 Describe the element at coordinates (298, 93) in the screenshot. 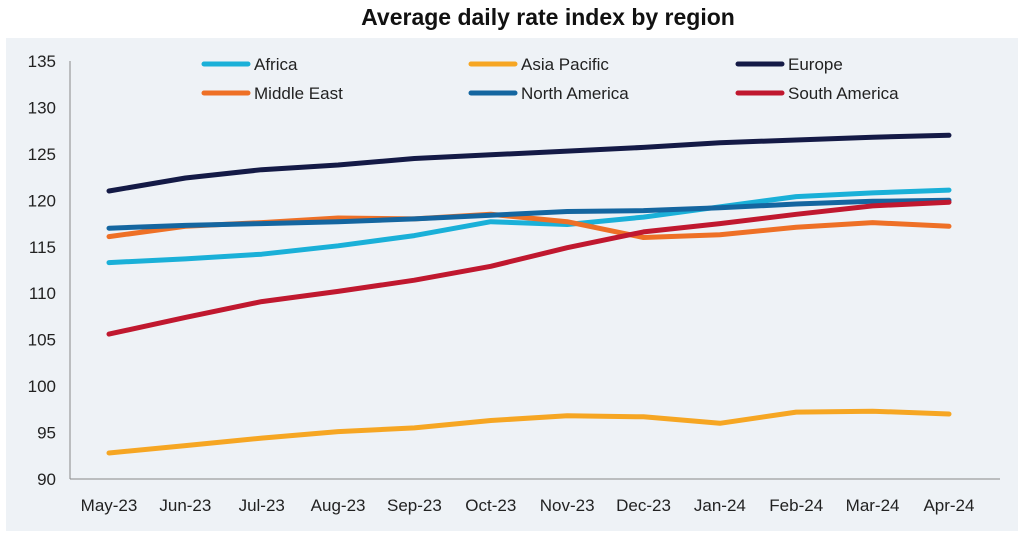

I see `legend-middle-east-label: Middle East` at that location.